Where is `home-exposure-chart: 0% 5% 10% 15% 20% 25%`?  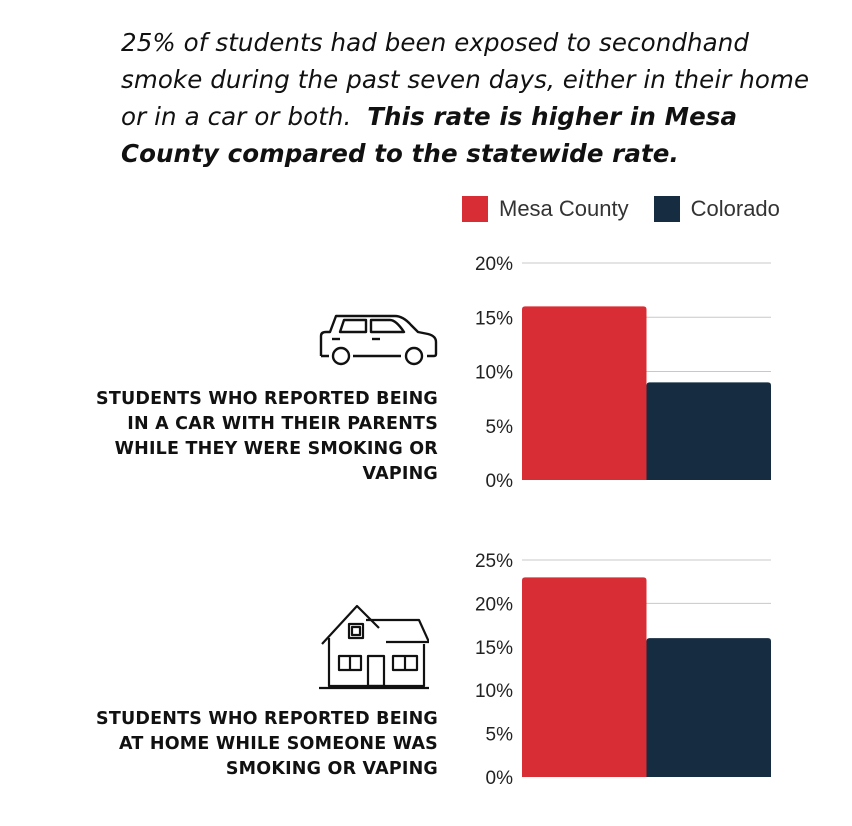
home-exposure-chart: 0% 5% 10% 15% 20% 25% is located at coordinates (620, 671).